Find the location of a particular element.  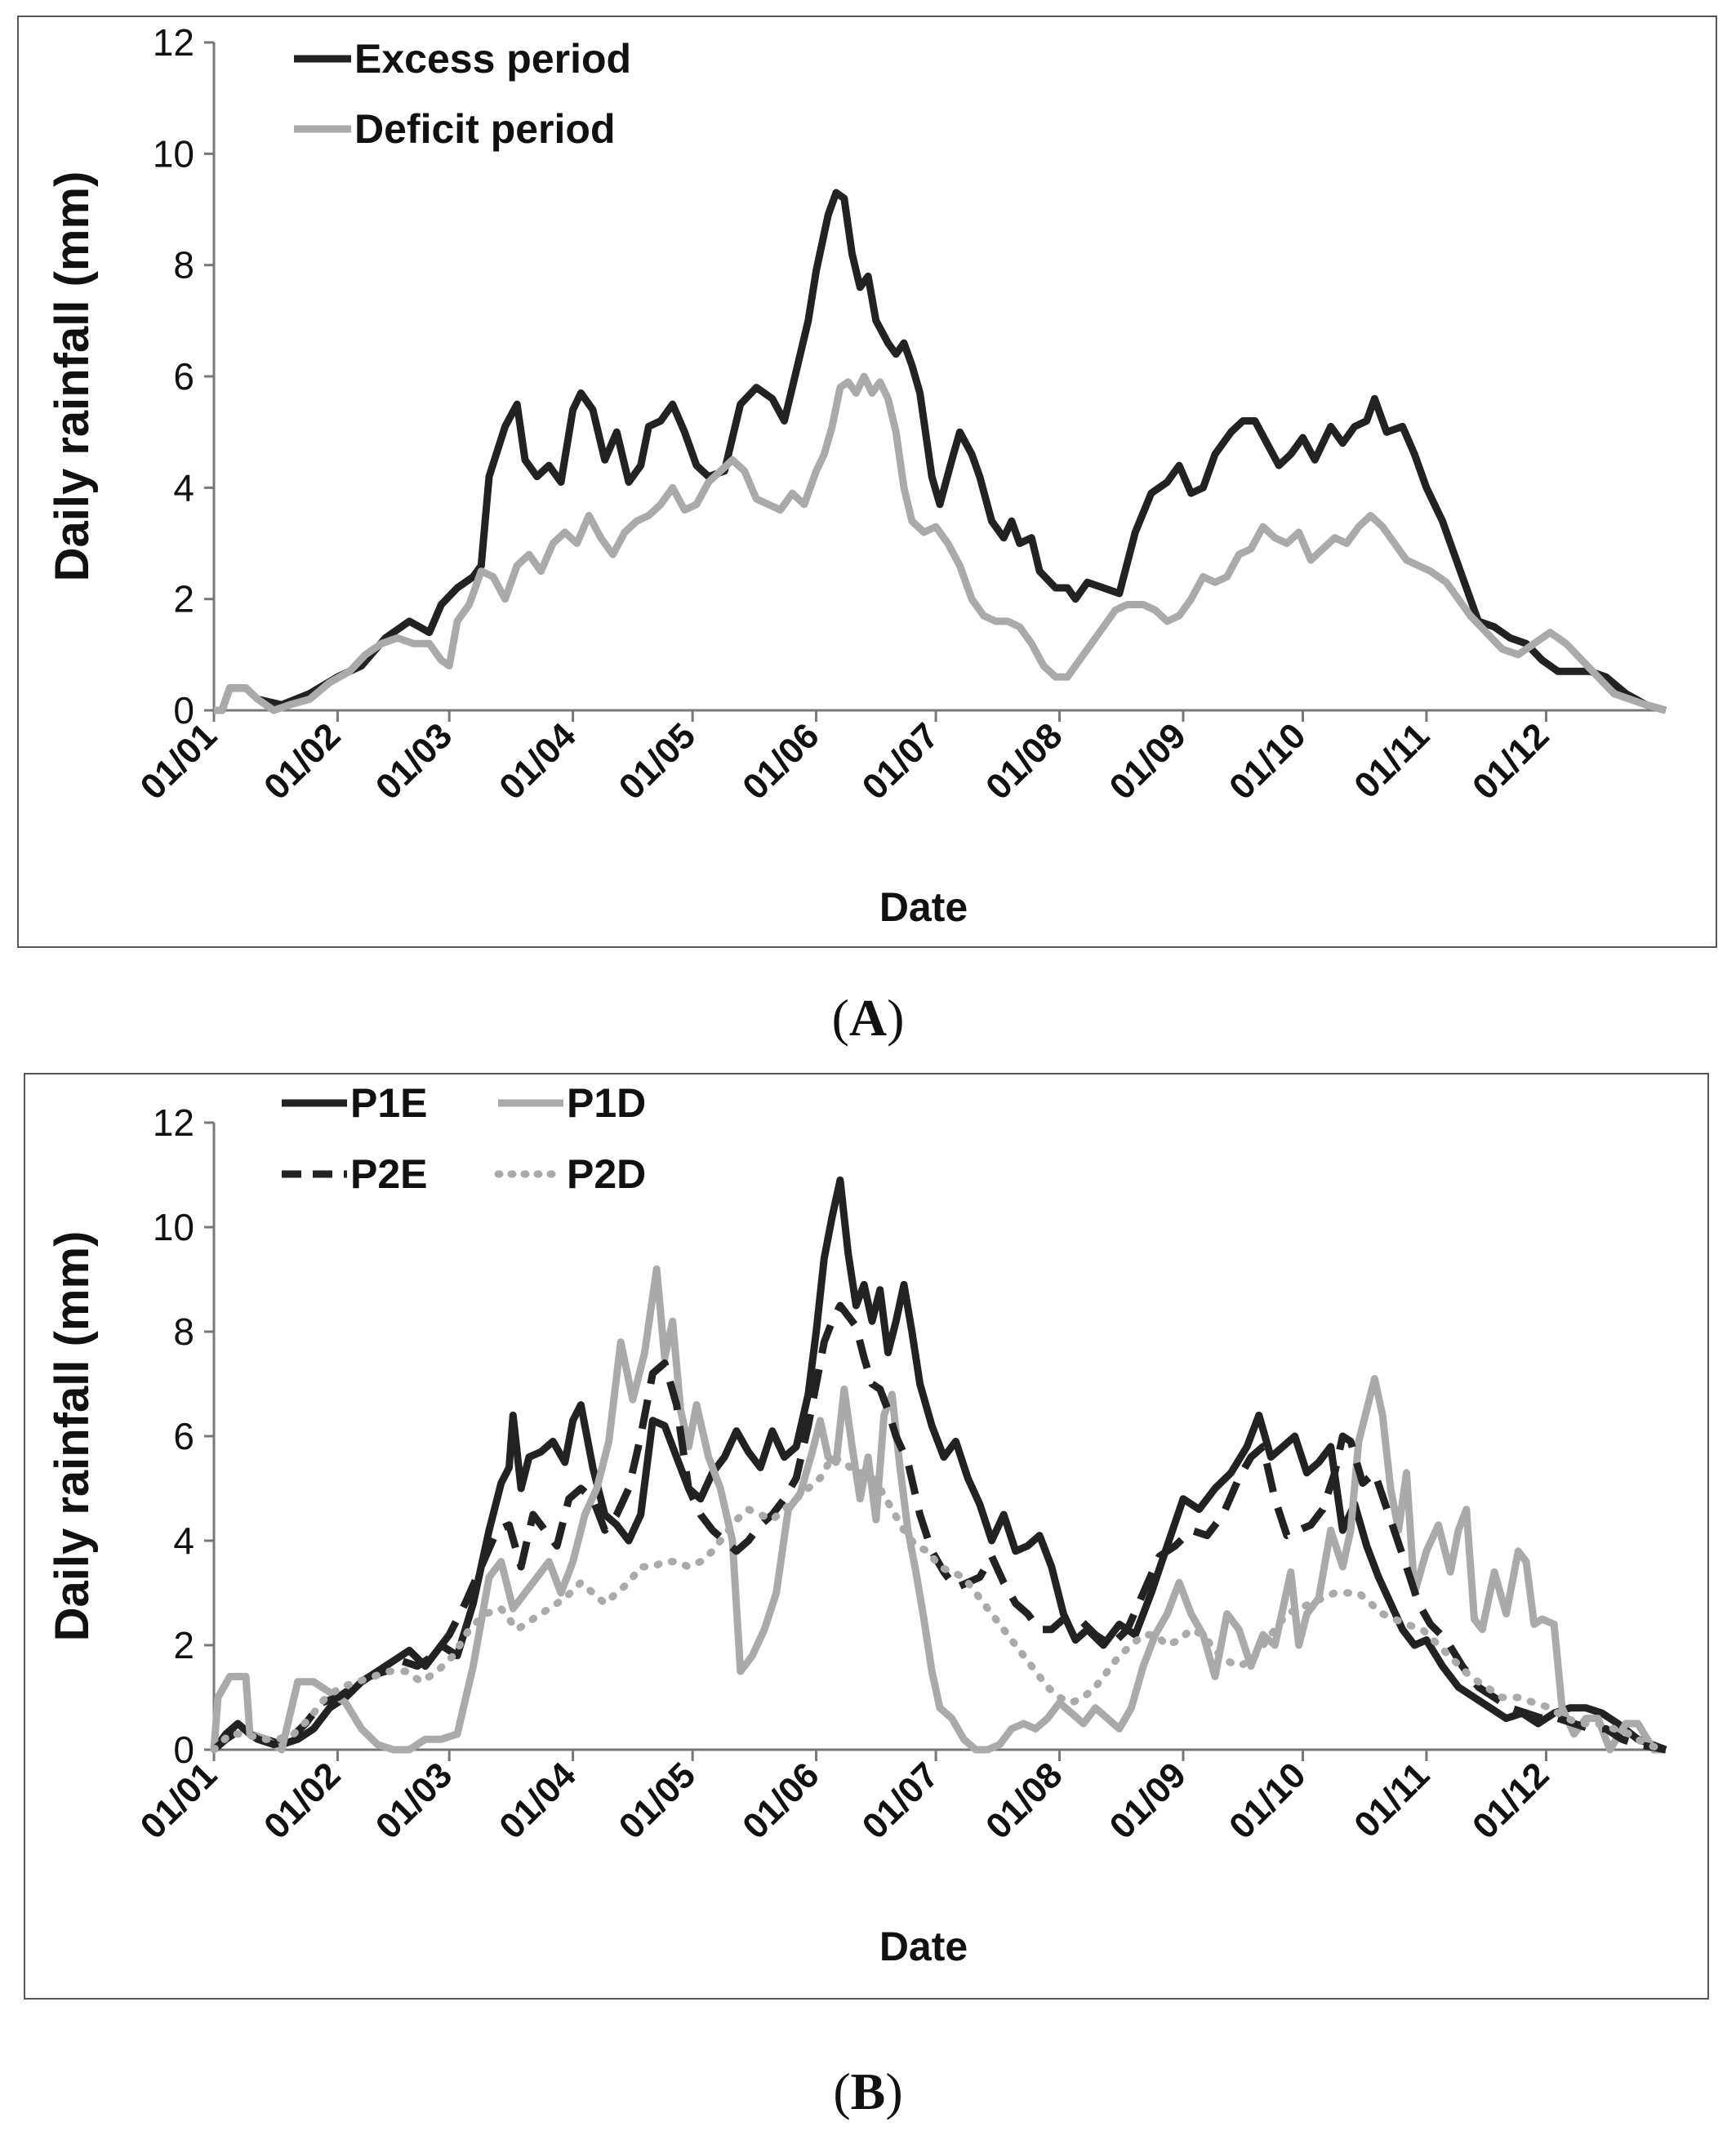

series-line-deficit-period is located at coordinates (941, 543).